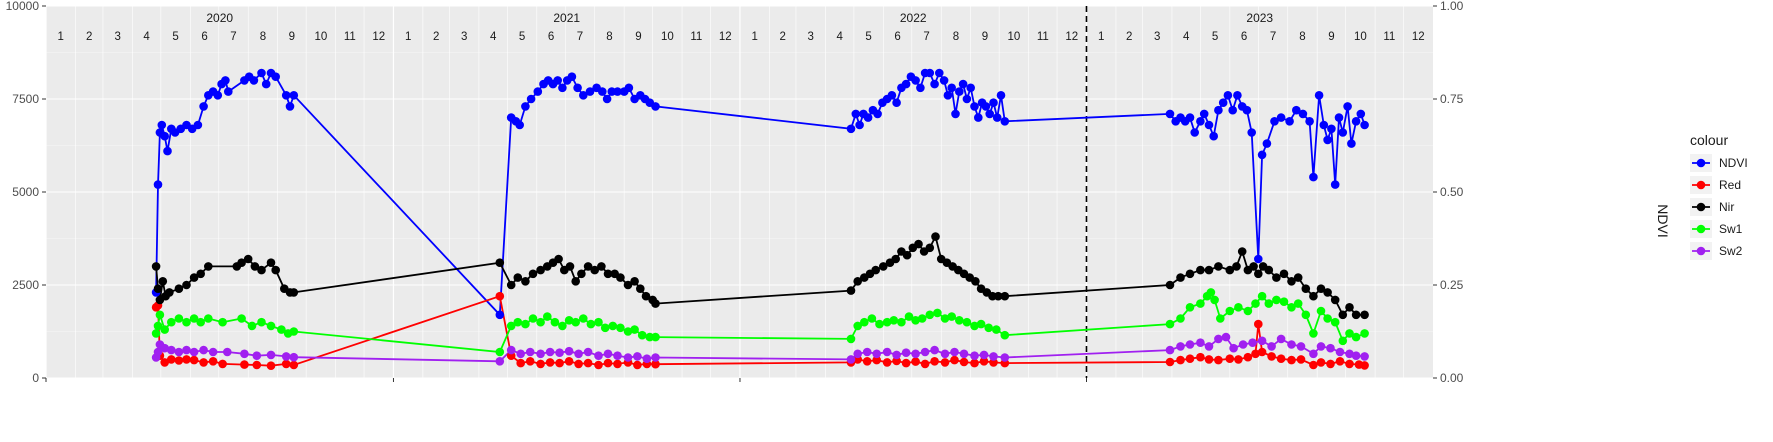  Describe the element at coordinates (897, 37) in the screenshot. I see `month-label: 6` at that location.